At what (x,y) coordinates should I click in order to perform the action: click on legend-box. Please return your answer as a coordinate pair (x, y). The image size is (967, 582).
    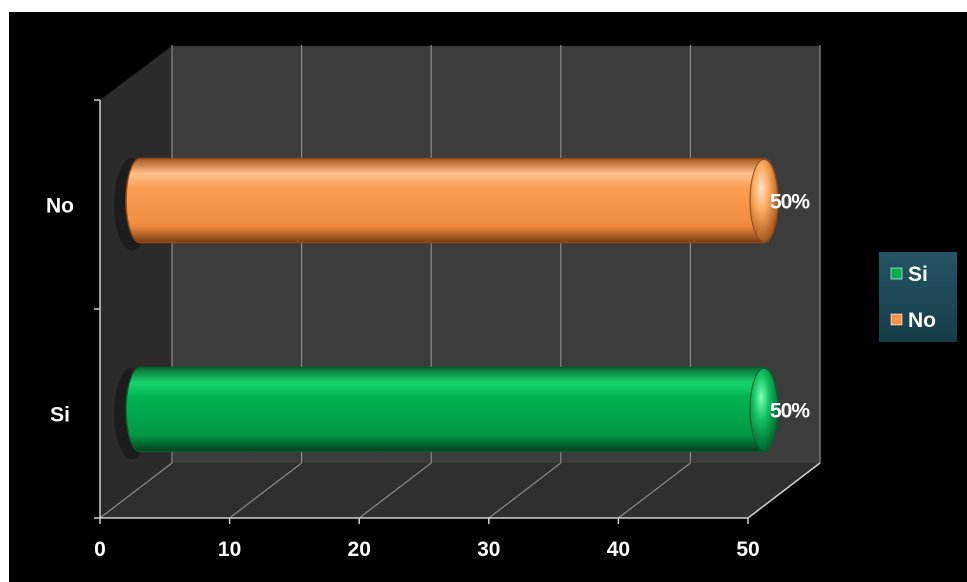
    Looking at the image, I should click on (918, 297).